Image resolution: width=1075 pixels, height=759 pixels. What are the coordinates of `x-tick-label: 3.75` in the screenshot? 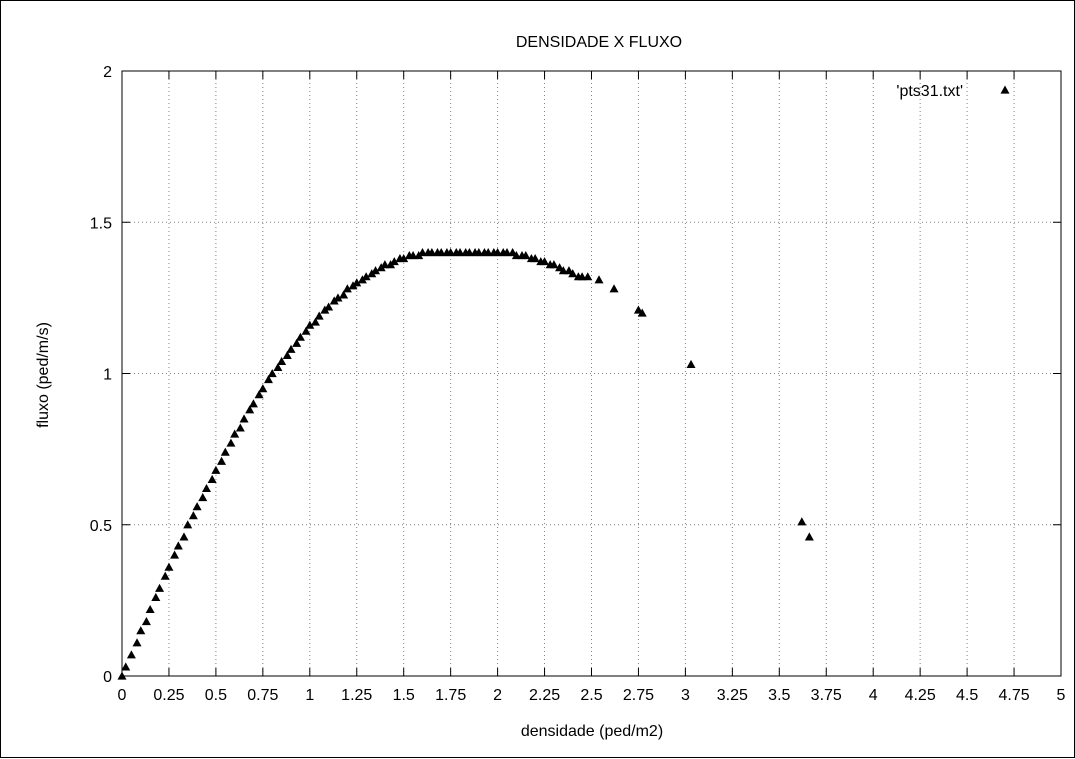 It's located at (826, 695).